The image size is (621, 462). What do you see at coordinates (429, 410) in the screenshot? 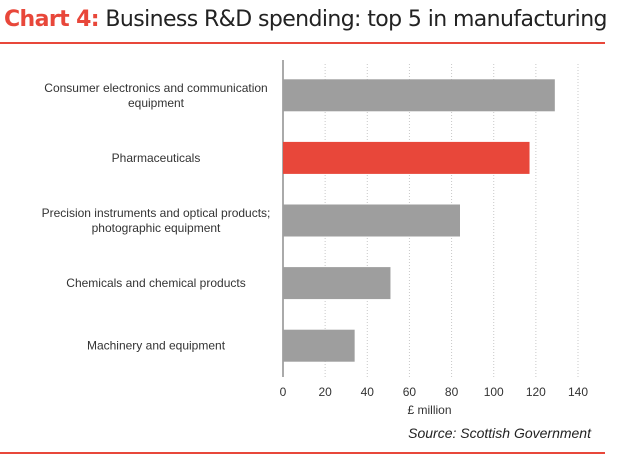
I see `x-axis-label: £ million` at bounding box center [429, 410].